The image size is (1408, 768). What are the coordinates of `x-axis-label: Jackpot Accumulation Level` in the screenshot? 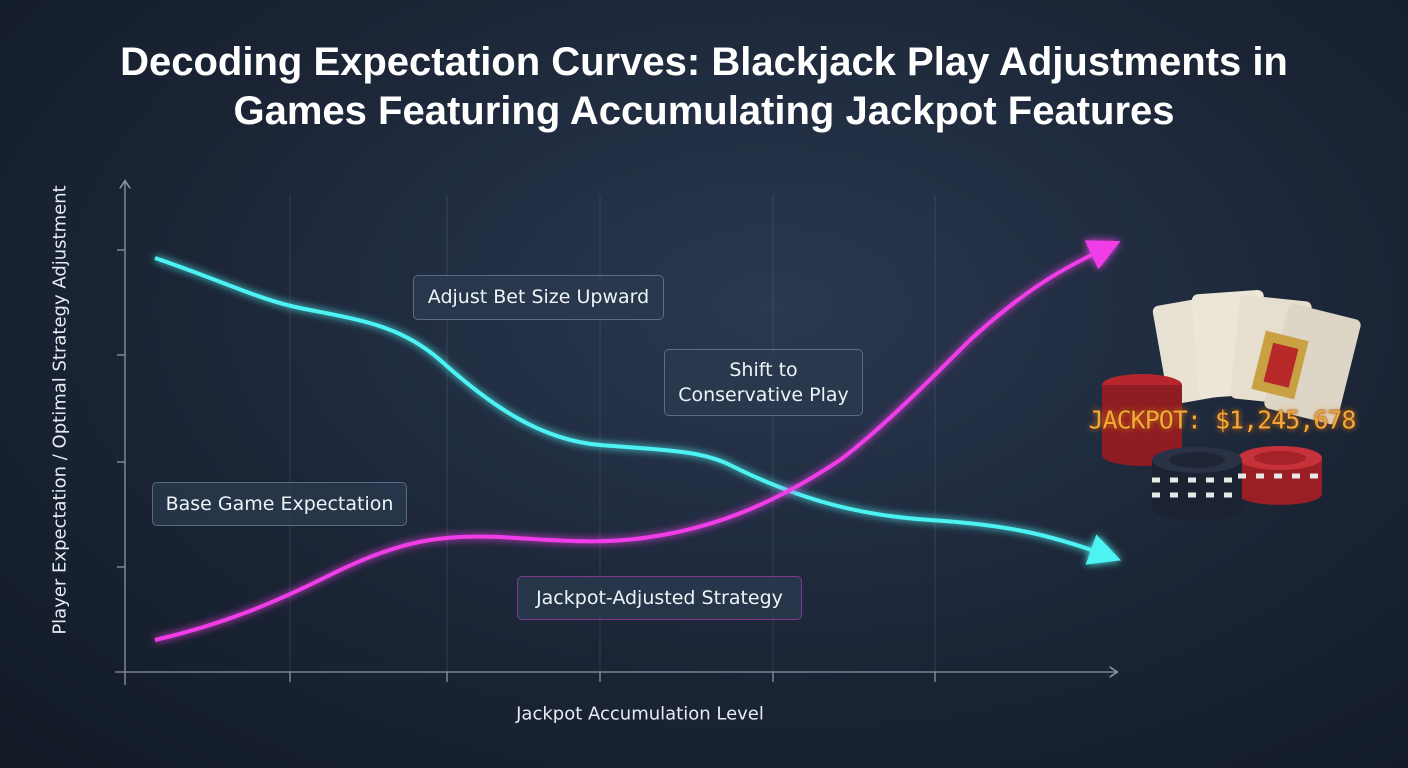 It's located at (640, 714).